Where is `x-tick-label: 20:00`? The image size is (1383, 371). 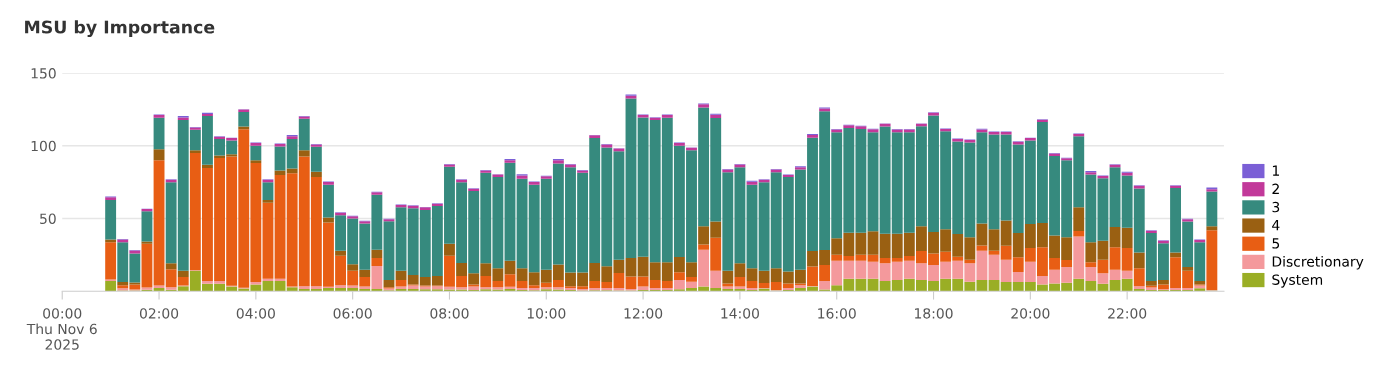 x-tick-label: 20:00 is located at coordinates (1030, 313).